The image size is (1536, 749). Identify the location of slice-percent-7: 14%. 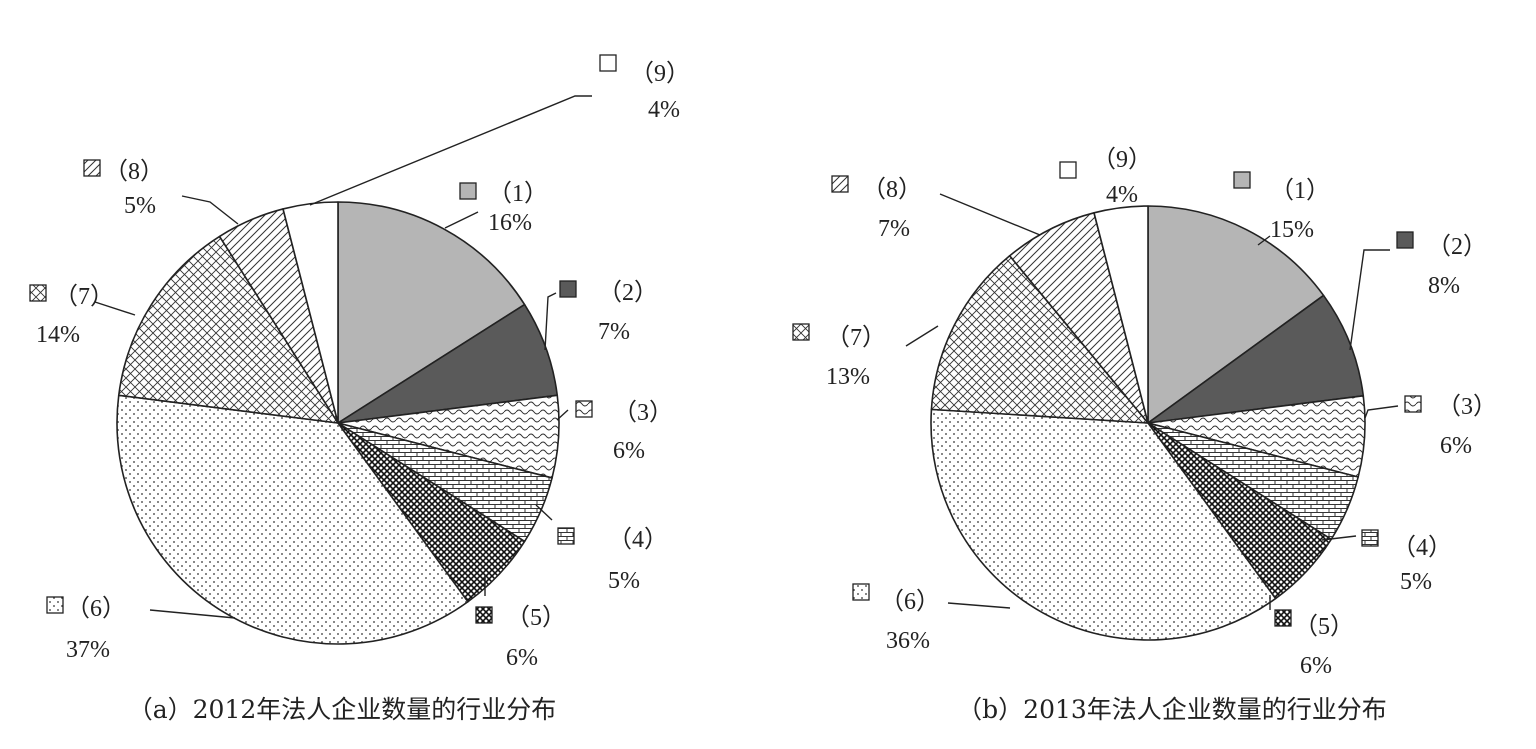
(58, 335).